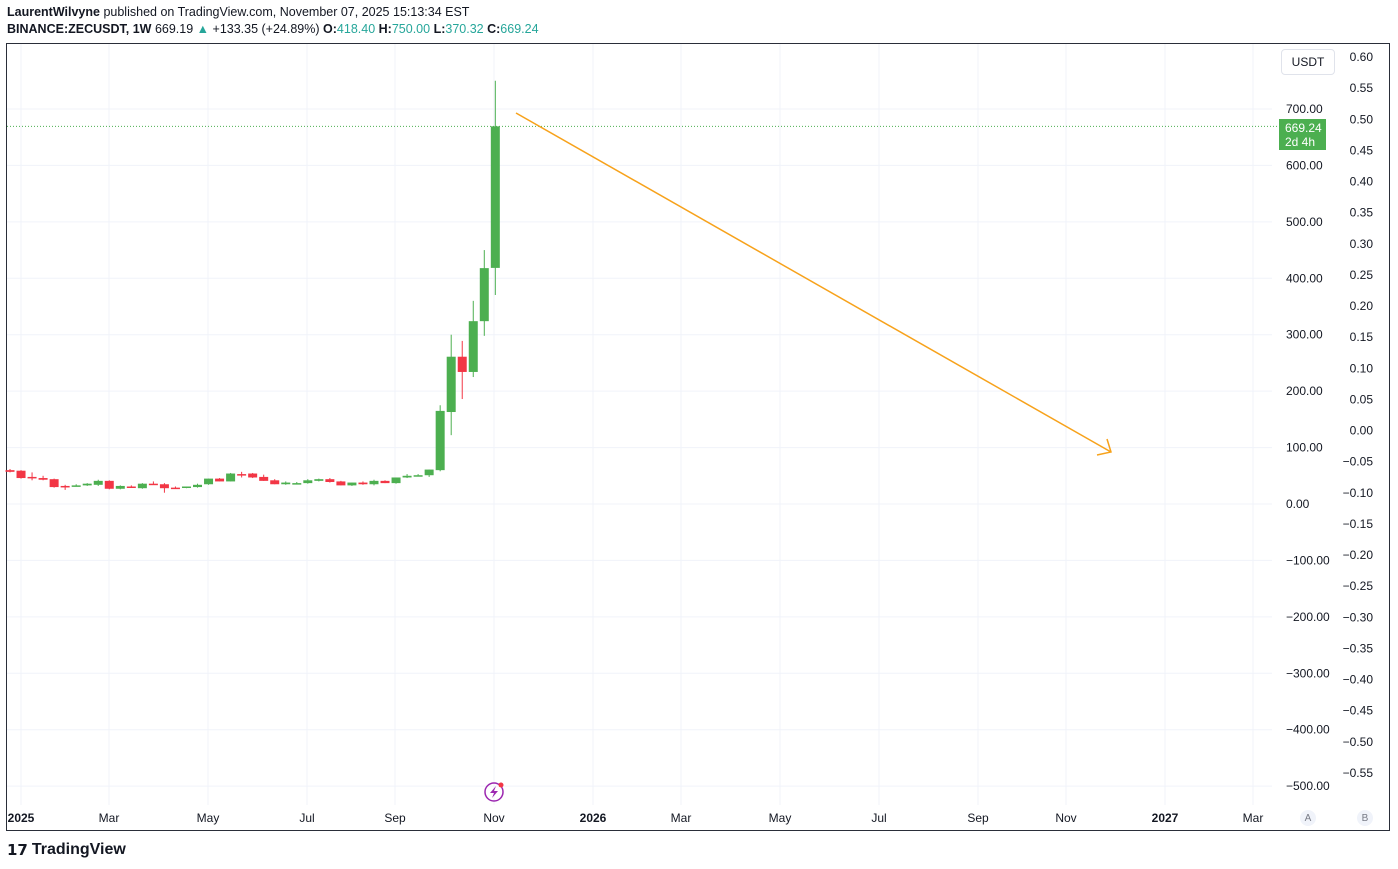  What do you see at coordinates (1308, 786) in the screenshot?
I see `left-price-tick: −500.00` at bounding box center [1308, 786].